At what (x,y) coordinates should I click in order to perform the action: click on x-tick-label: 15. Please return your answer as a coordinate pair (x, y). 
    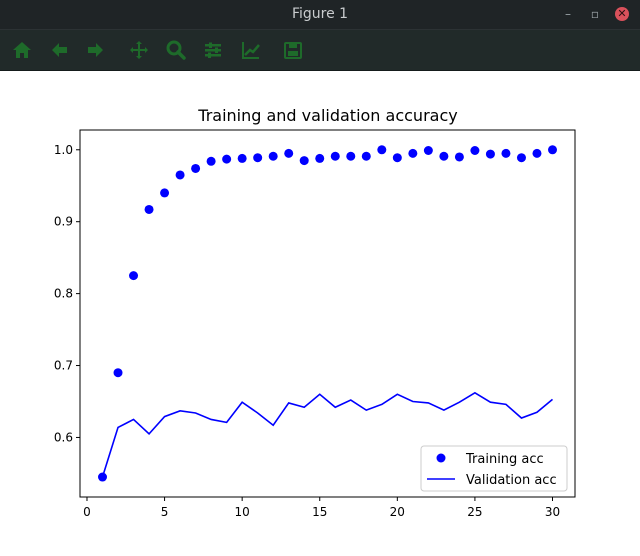
    Looking at the image, I should click on (319, 512).